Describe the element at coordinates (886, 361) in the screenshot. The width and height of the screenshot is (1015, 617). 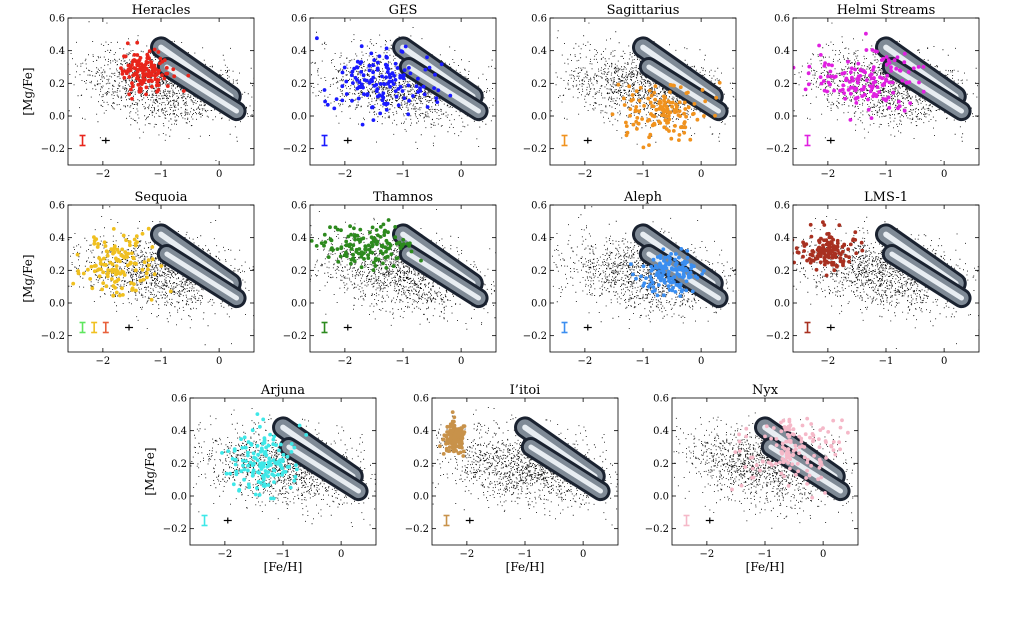
I see `x-tick-label: −1` at that location.